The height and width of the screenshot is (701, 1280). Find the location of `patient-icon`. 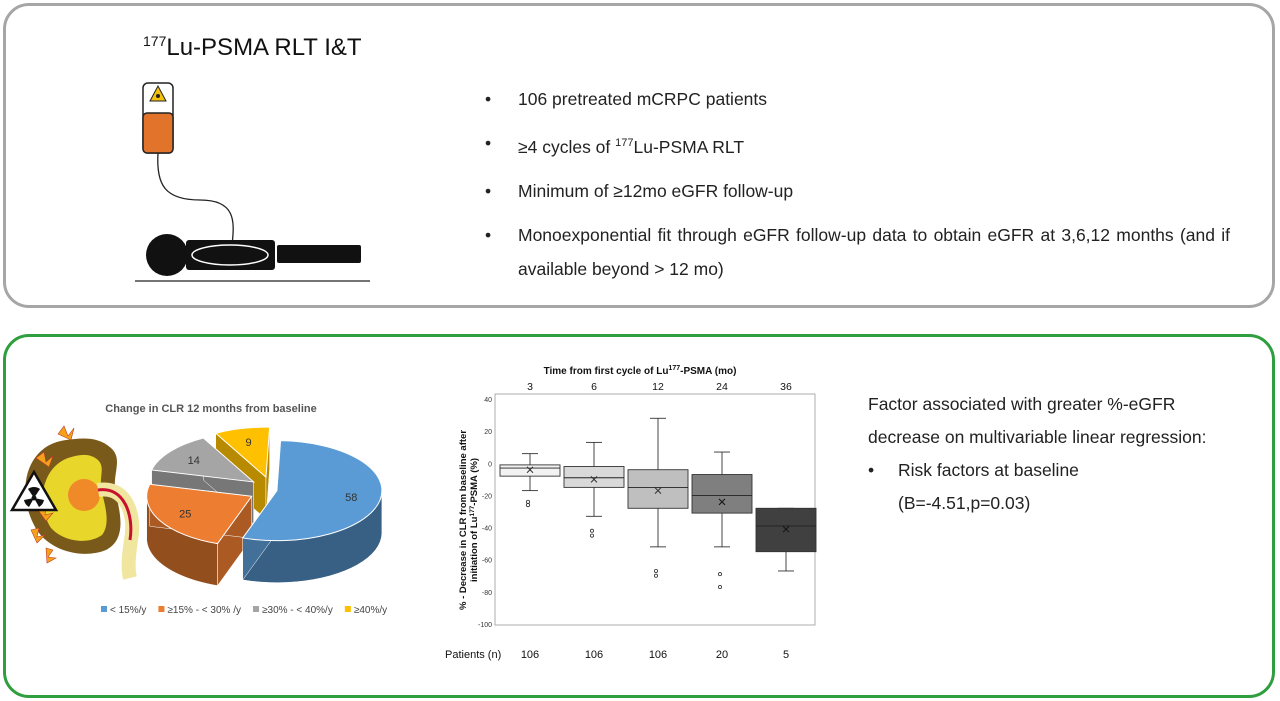

patient-icon is located at coordinates (253, 255).